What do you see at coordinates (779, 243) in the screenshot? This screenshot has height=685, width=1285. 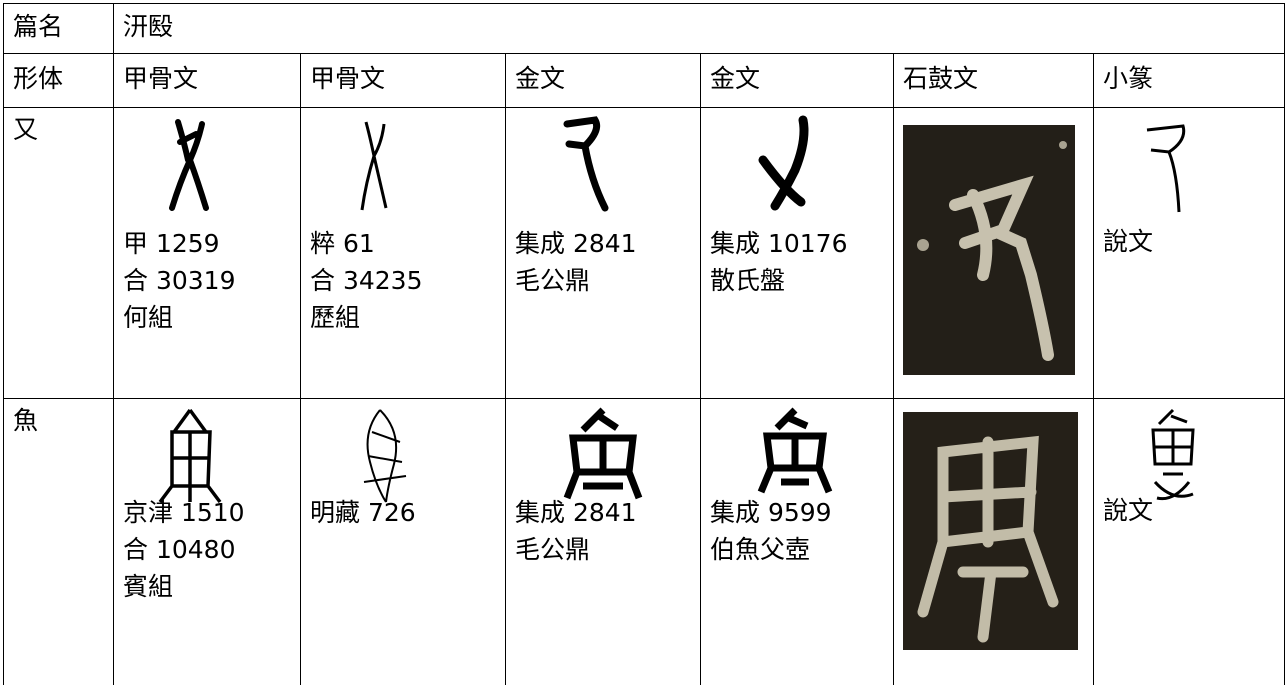 I see `cell-text: 集成 10176` at bounding box center [779, 243].